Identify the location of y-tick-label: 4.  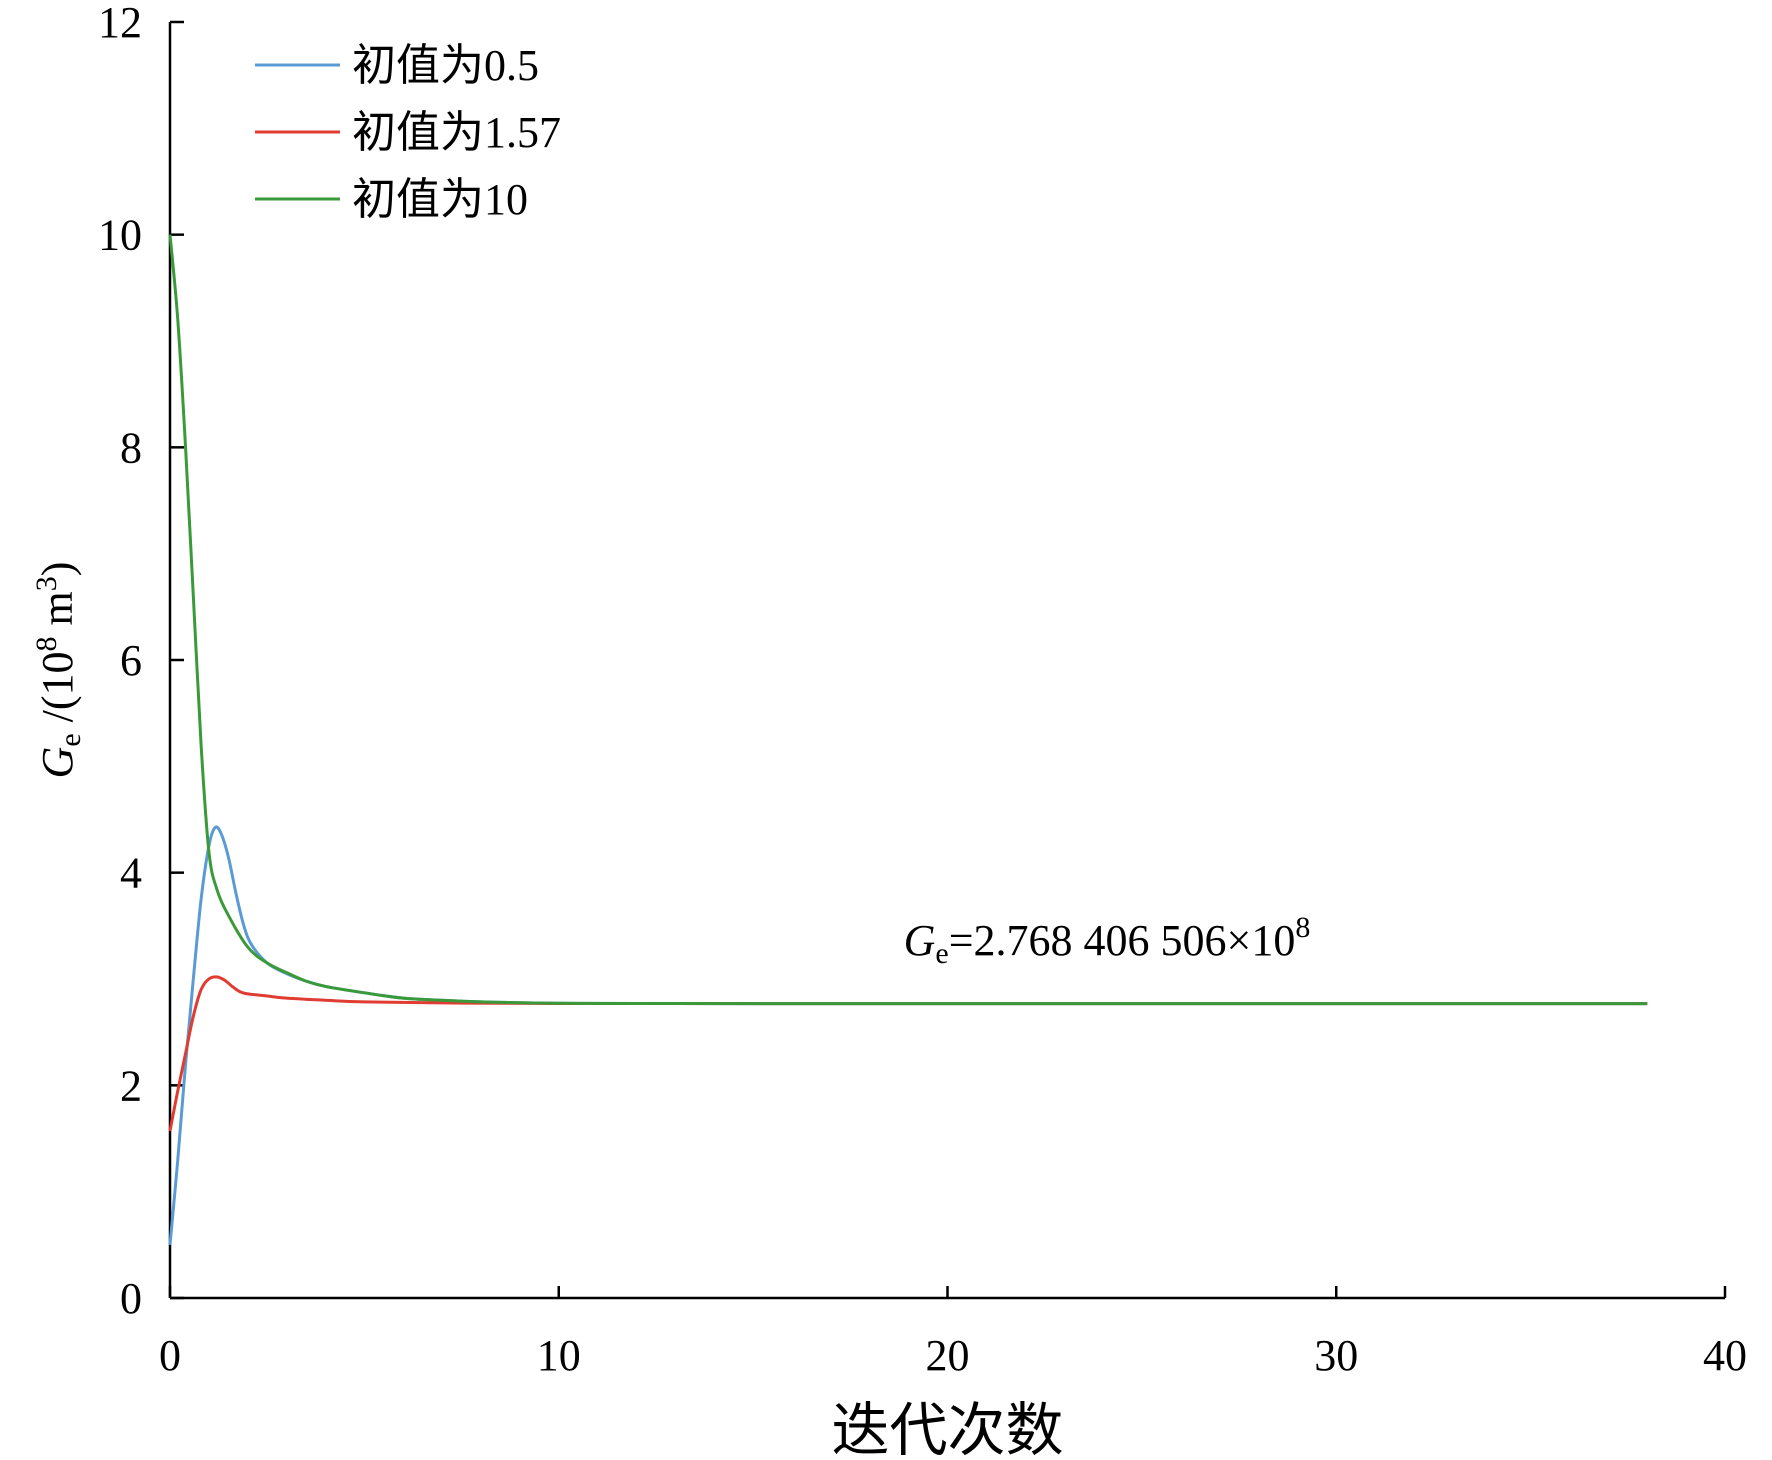
(131, 873).